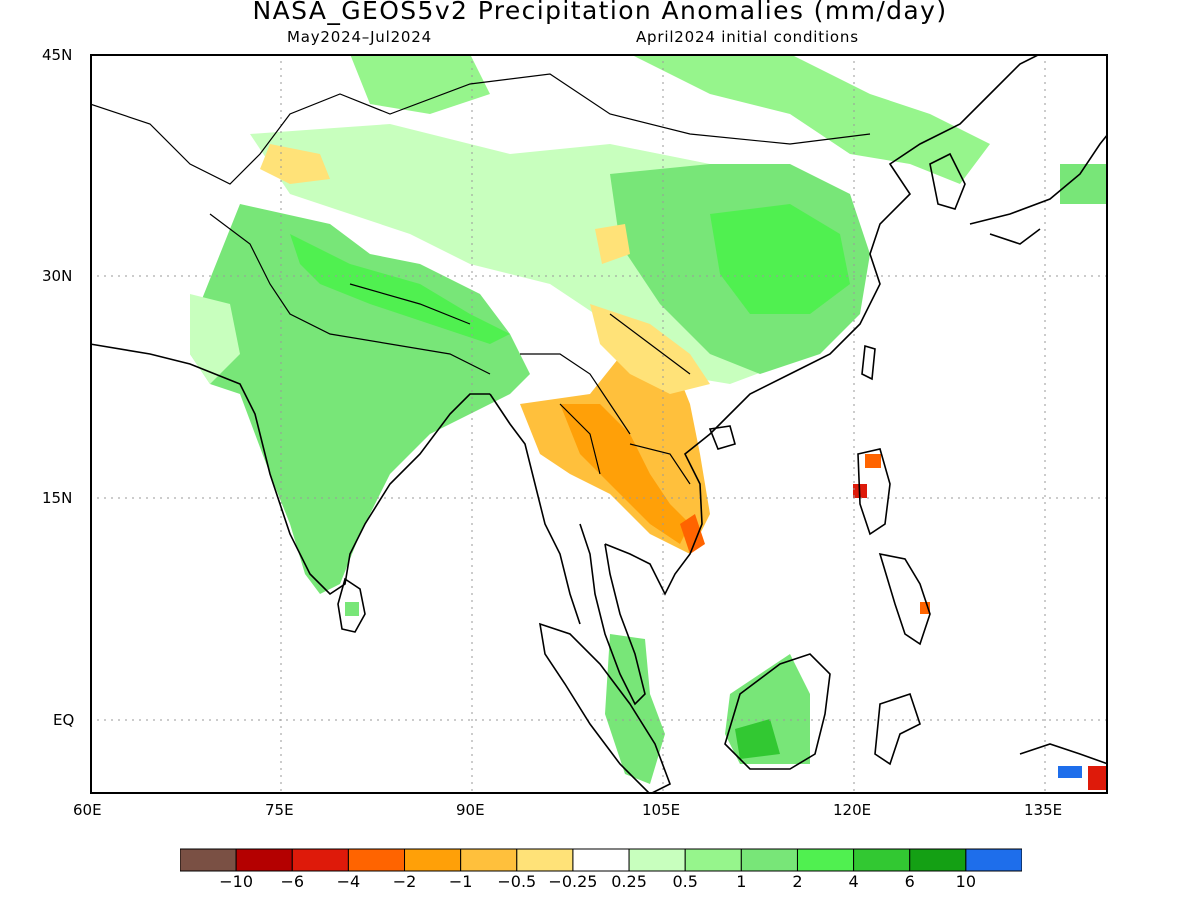 This screenshot has width=1200, height=900. What do you see at coordinates (1043, 810) in the screenshot?
I see `lon-tick-label: 135E` at bounding box center [1043, 810].